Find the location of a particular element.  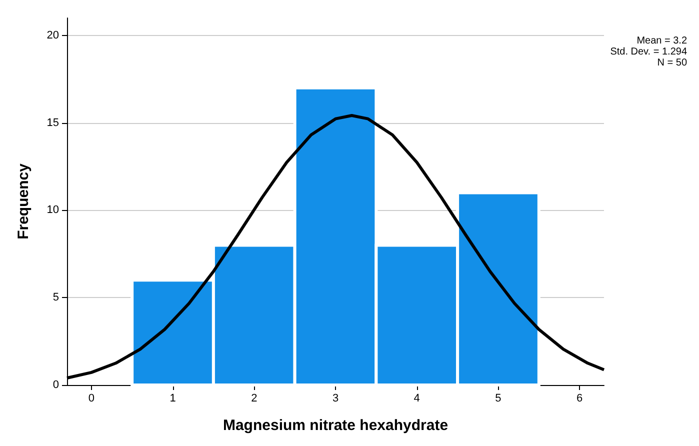

y-tick-label: 0 is located at coordinates (55, 385).